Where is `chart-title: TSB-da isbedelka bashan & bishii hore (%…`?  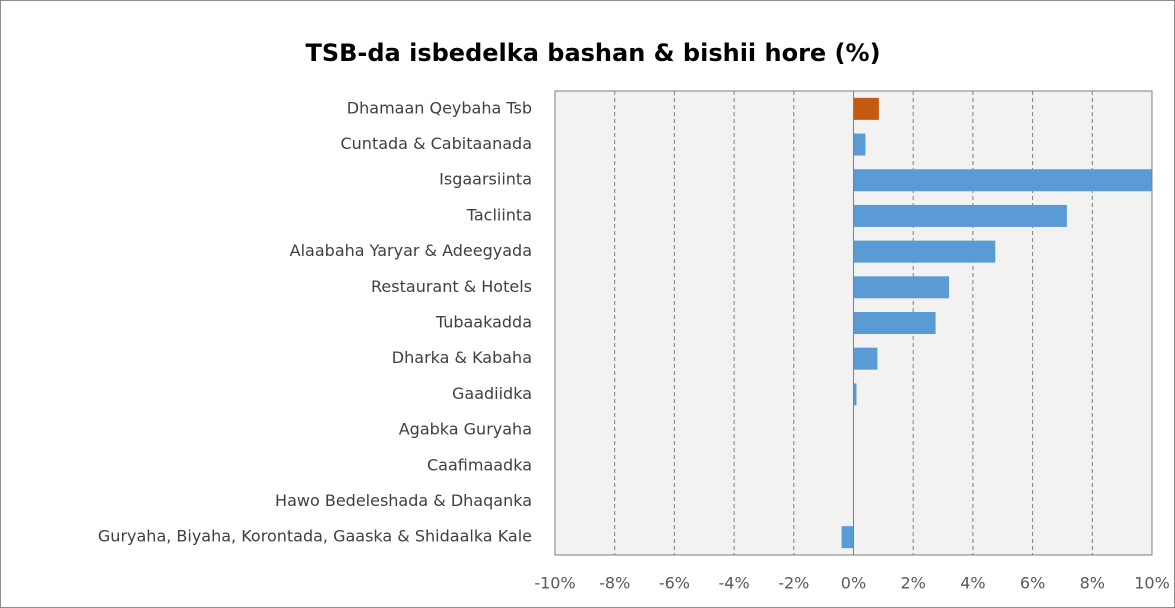 chart-title: TSB-da isbedelka bashan & bishii hore (%… is located at coordinates (592, 53).